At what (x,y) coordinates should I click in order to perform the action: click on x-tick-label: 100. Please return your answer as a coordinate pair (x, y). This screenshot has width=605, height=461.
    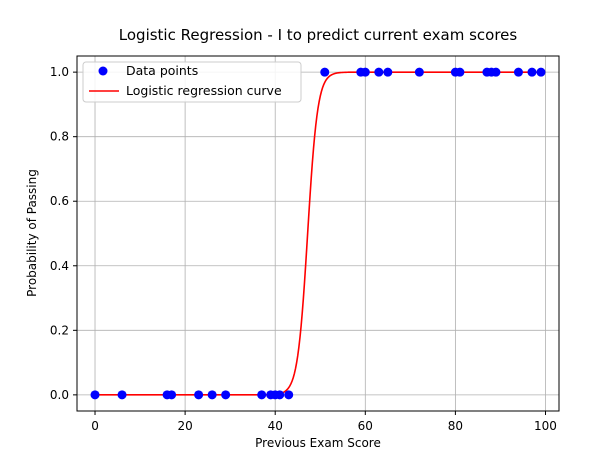
    Looking at the image, I should click on (545, 426).